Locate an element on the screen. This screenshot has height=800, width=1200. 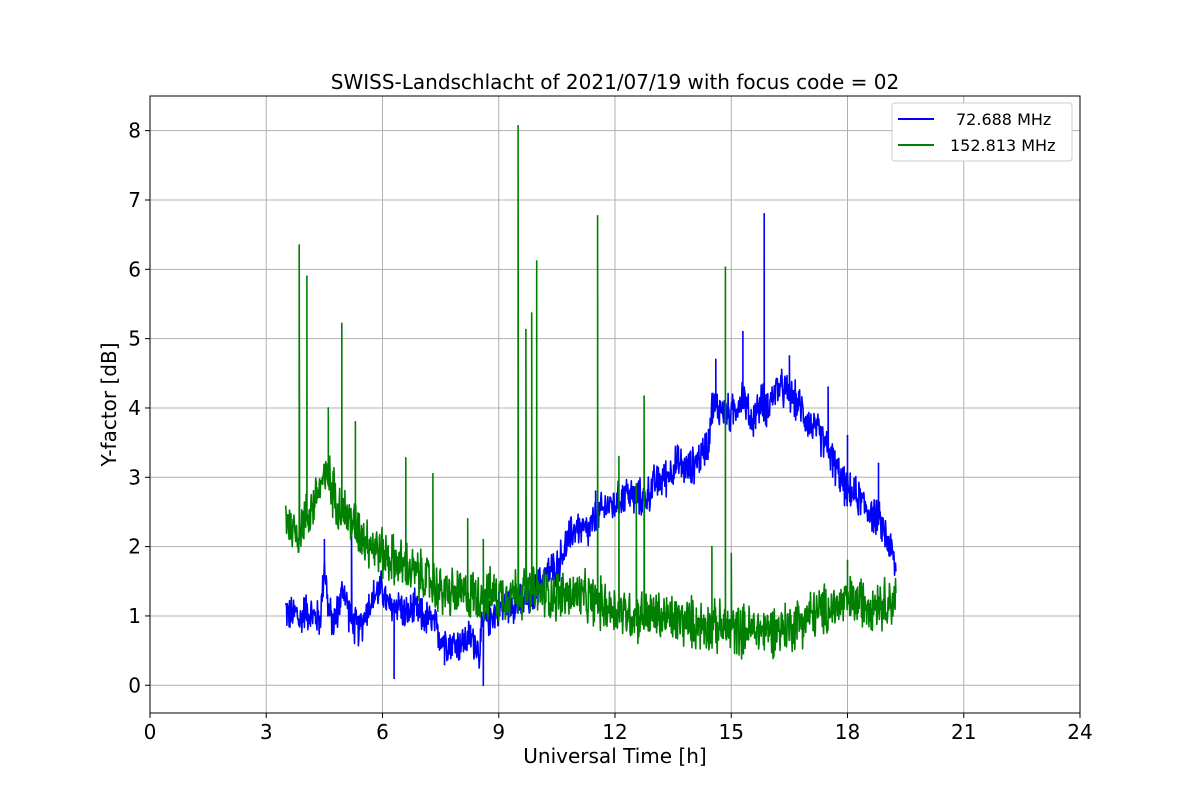
x-tick-label-0: 0 is located at coordinates (150, 732).